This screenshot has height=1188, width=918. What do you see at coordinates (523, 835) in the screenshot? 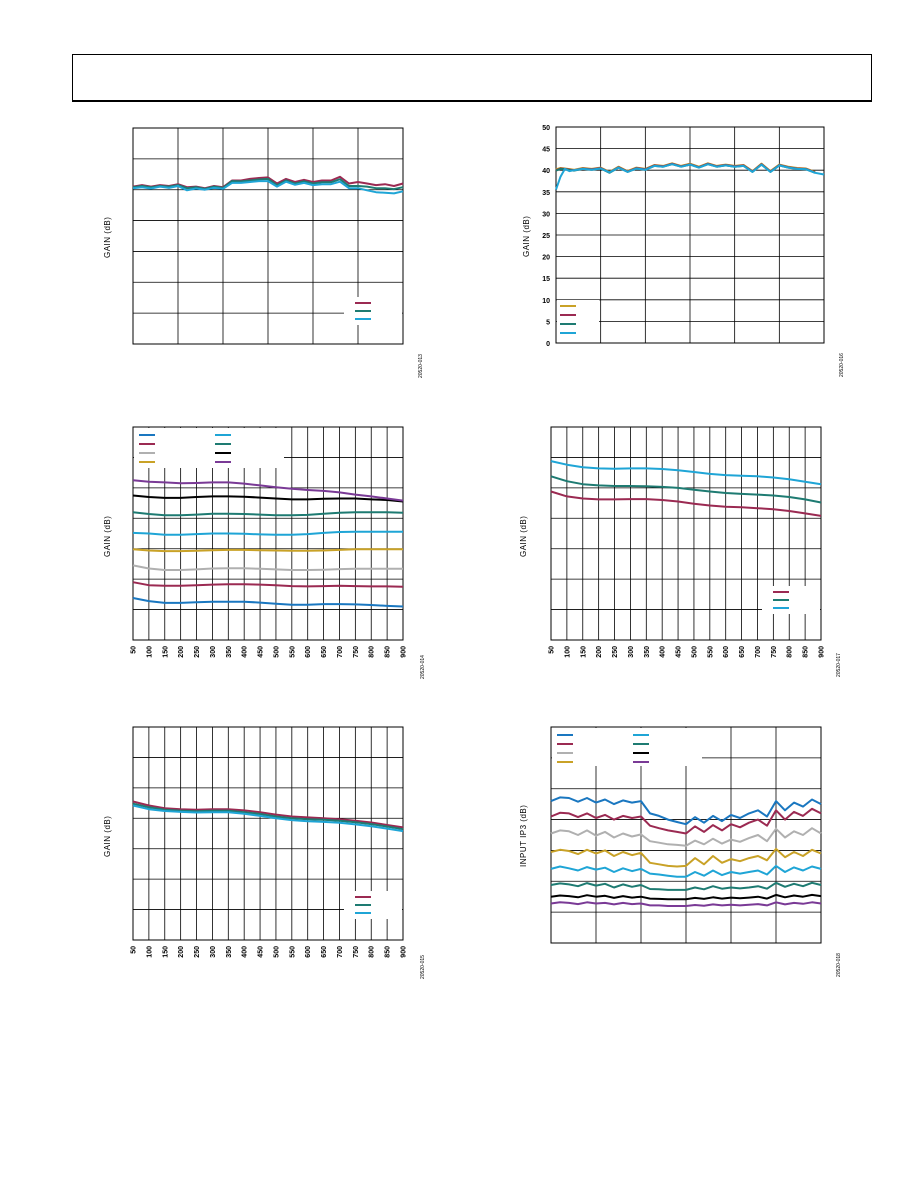
I see `y-axis-label: INPUT IP3 (dB)` at bounding box center [523, 835].